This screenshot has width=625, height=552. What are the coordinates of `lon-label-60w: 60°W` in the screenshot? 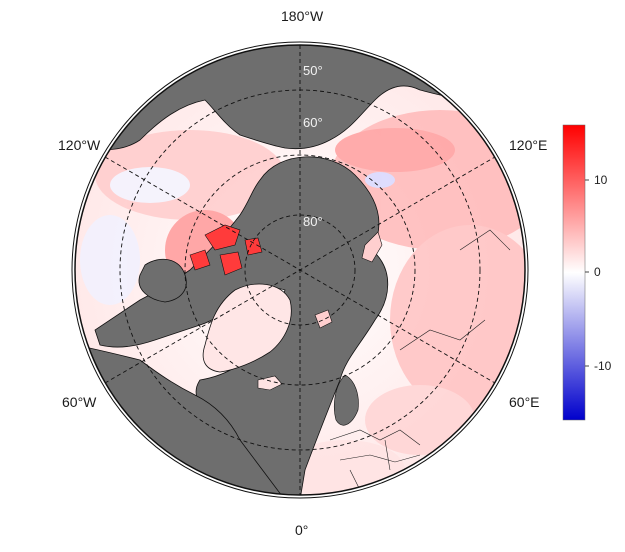 It's located at (79, 402).